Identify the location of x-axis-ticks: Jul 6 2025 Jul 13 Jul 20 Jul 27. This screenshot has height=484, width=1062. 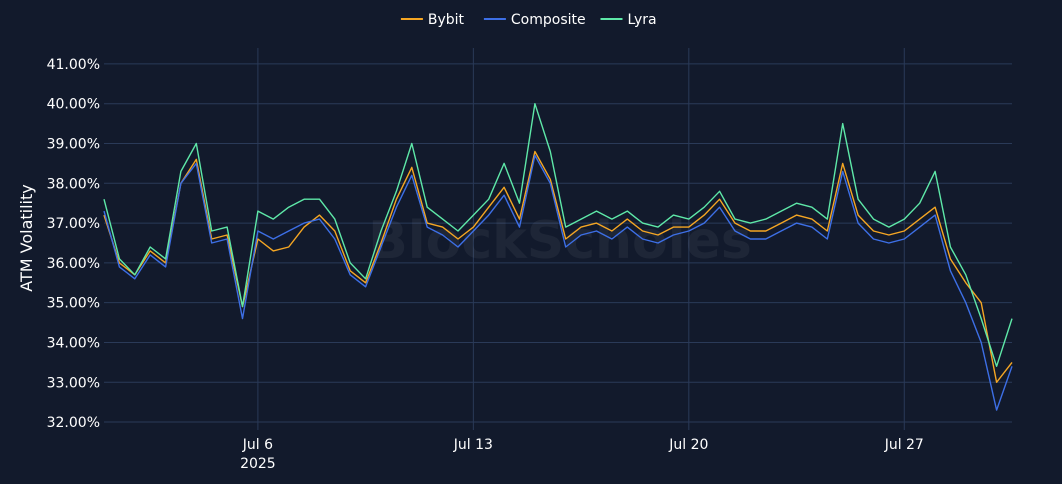
(582, 454).